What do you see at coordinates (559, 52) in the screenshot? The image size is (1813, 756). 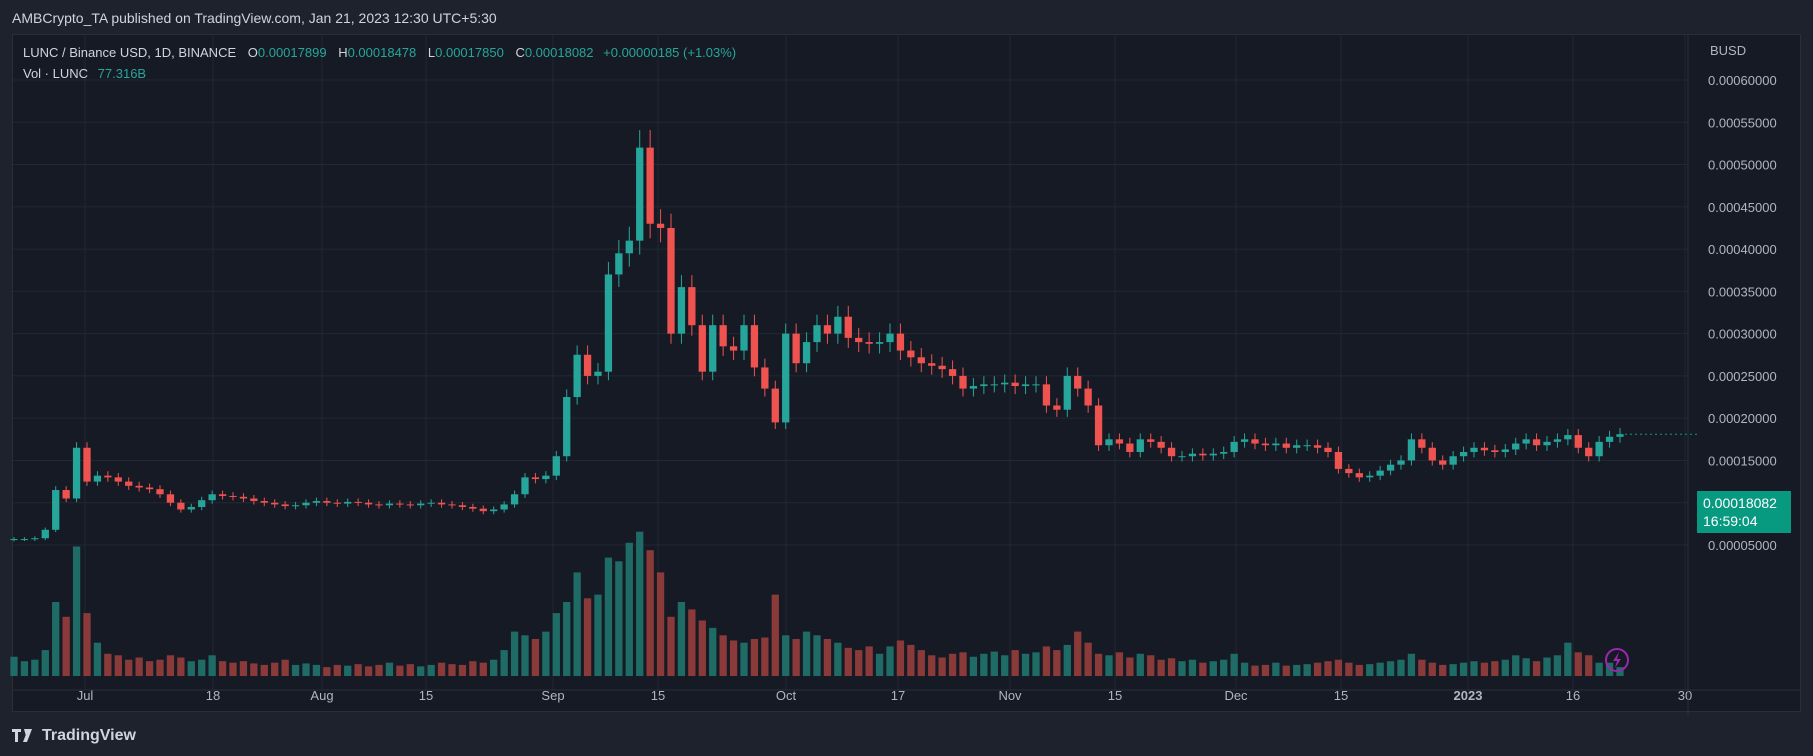 I see `close-value: 0.00018082` at bounding box center [559, 52].